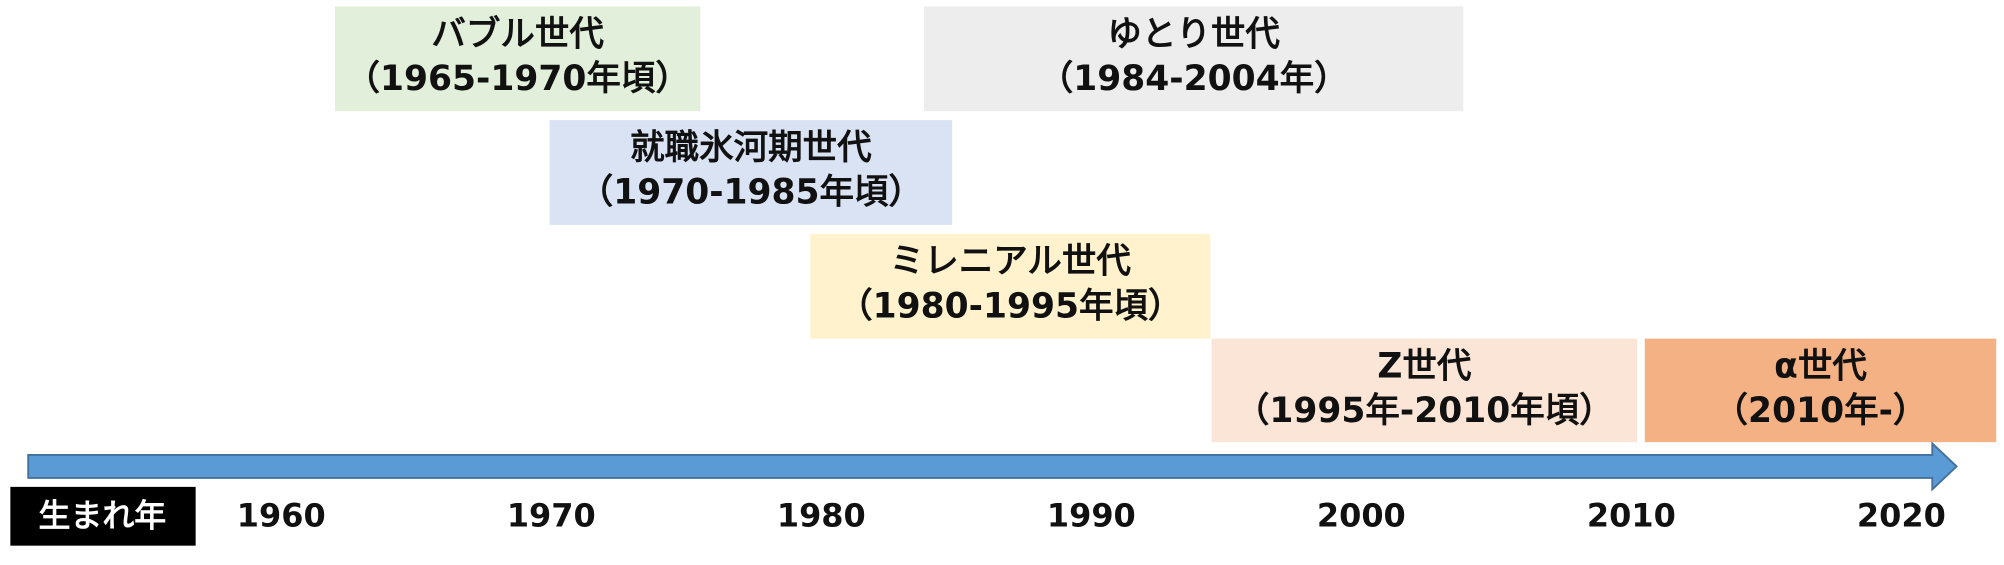 The image size is (2004, 565). I want to click on generation-period: （2010年-）, so click(1821, 411).